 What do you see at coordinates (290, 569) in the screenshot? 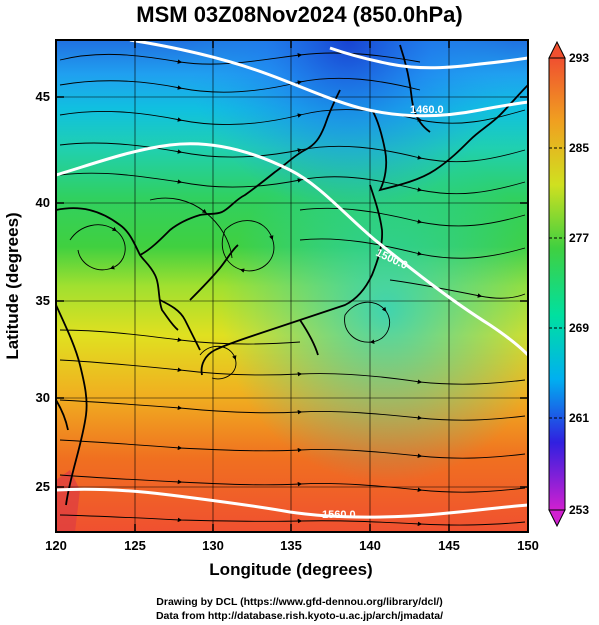
I see `x-axis-label: Longitude (degrees)` at bounding box center [290, 569].